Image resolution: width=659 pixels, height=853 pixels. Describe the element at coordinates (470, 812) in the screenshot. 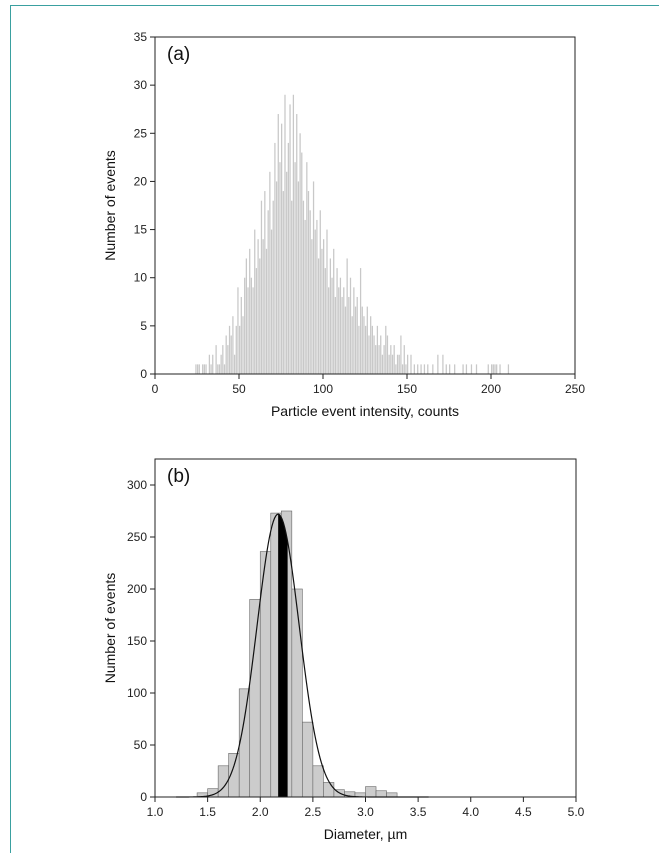

I see `x-tick-label: 4.0` at that location.